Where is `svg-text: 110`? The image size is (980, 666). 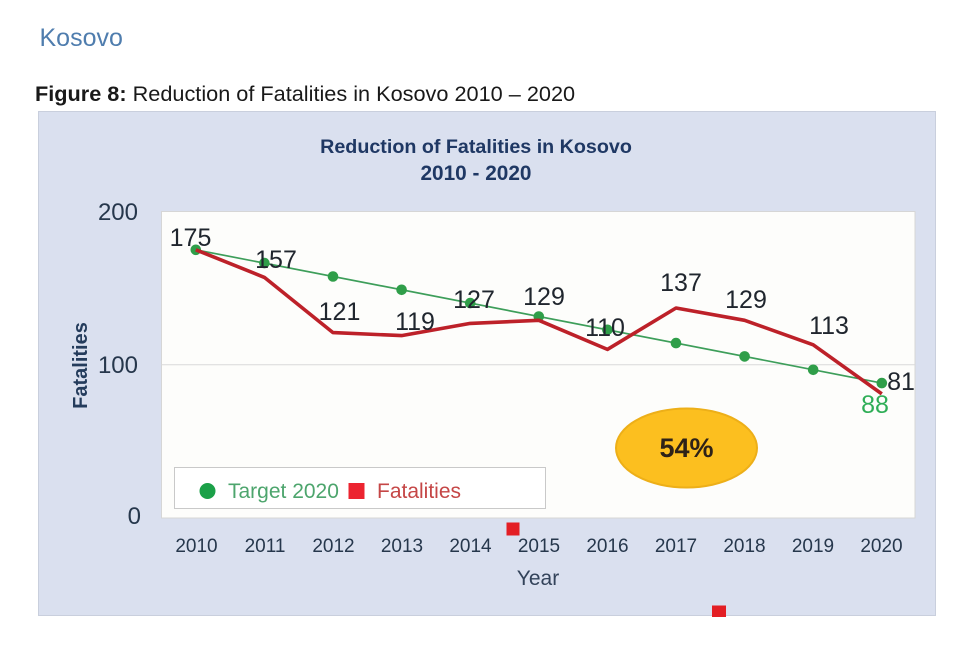 svg-text: 110 is located at coordinates (605, 328).